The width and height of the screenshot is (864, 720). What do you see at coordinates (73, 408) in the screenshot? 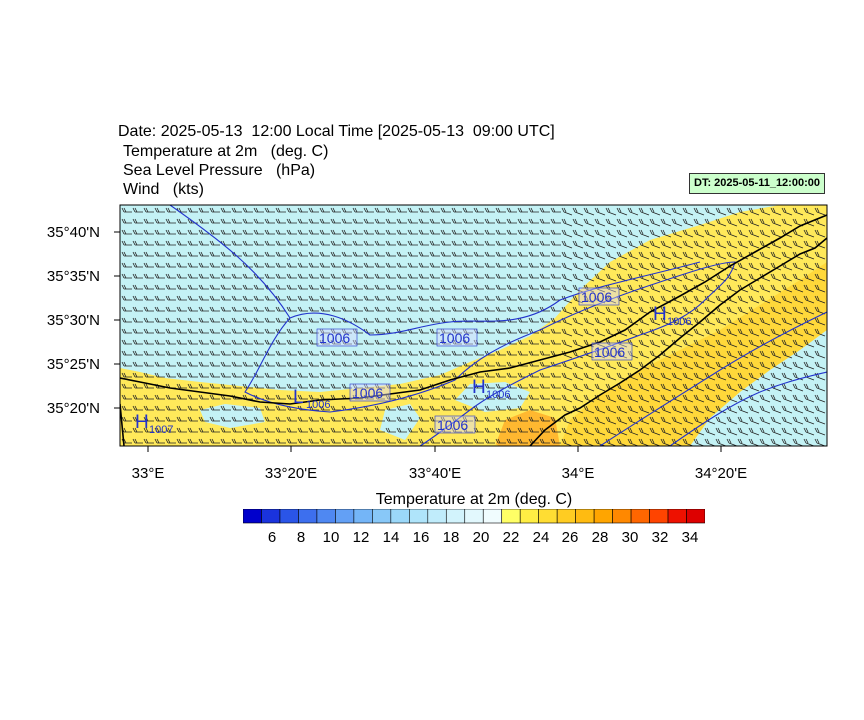
I see `lat-label: 35°20'N` at bounding box center [73, 408].